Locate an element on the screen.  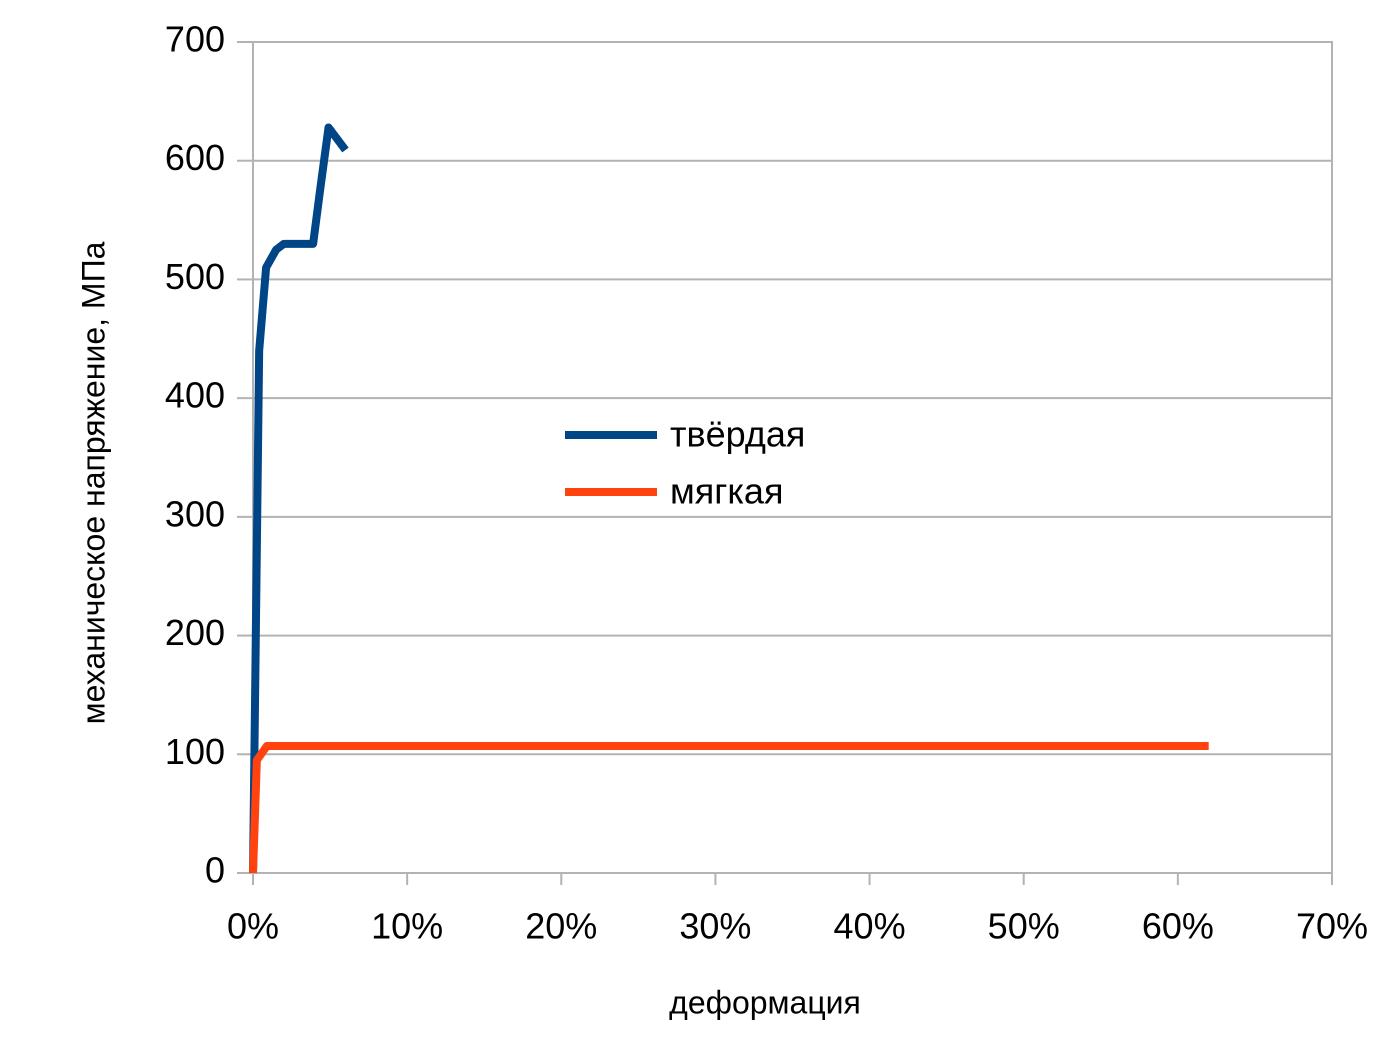
x-tick-label: 20% is located at coordinates (561, 926).